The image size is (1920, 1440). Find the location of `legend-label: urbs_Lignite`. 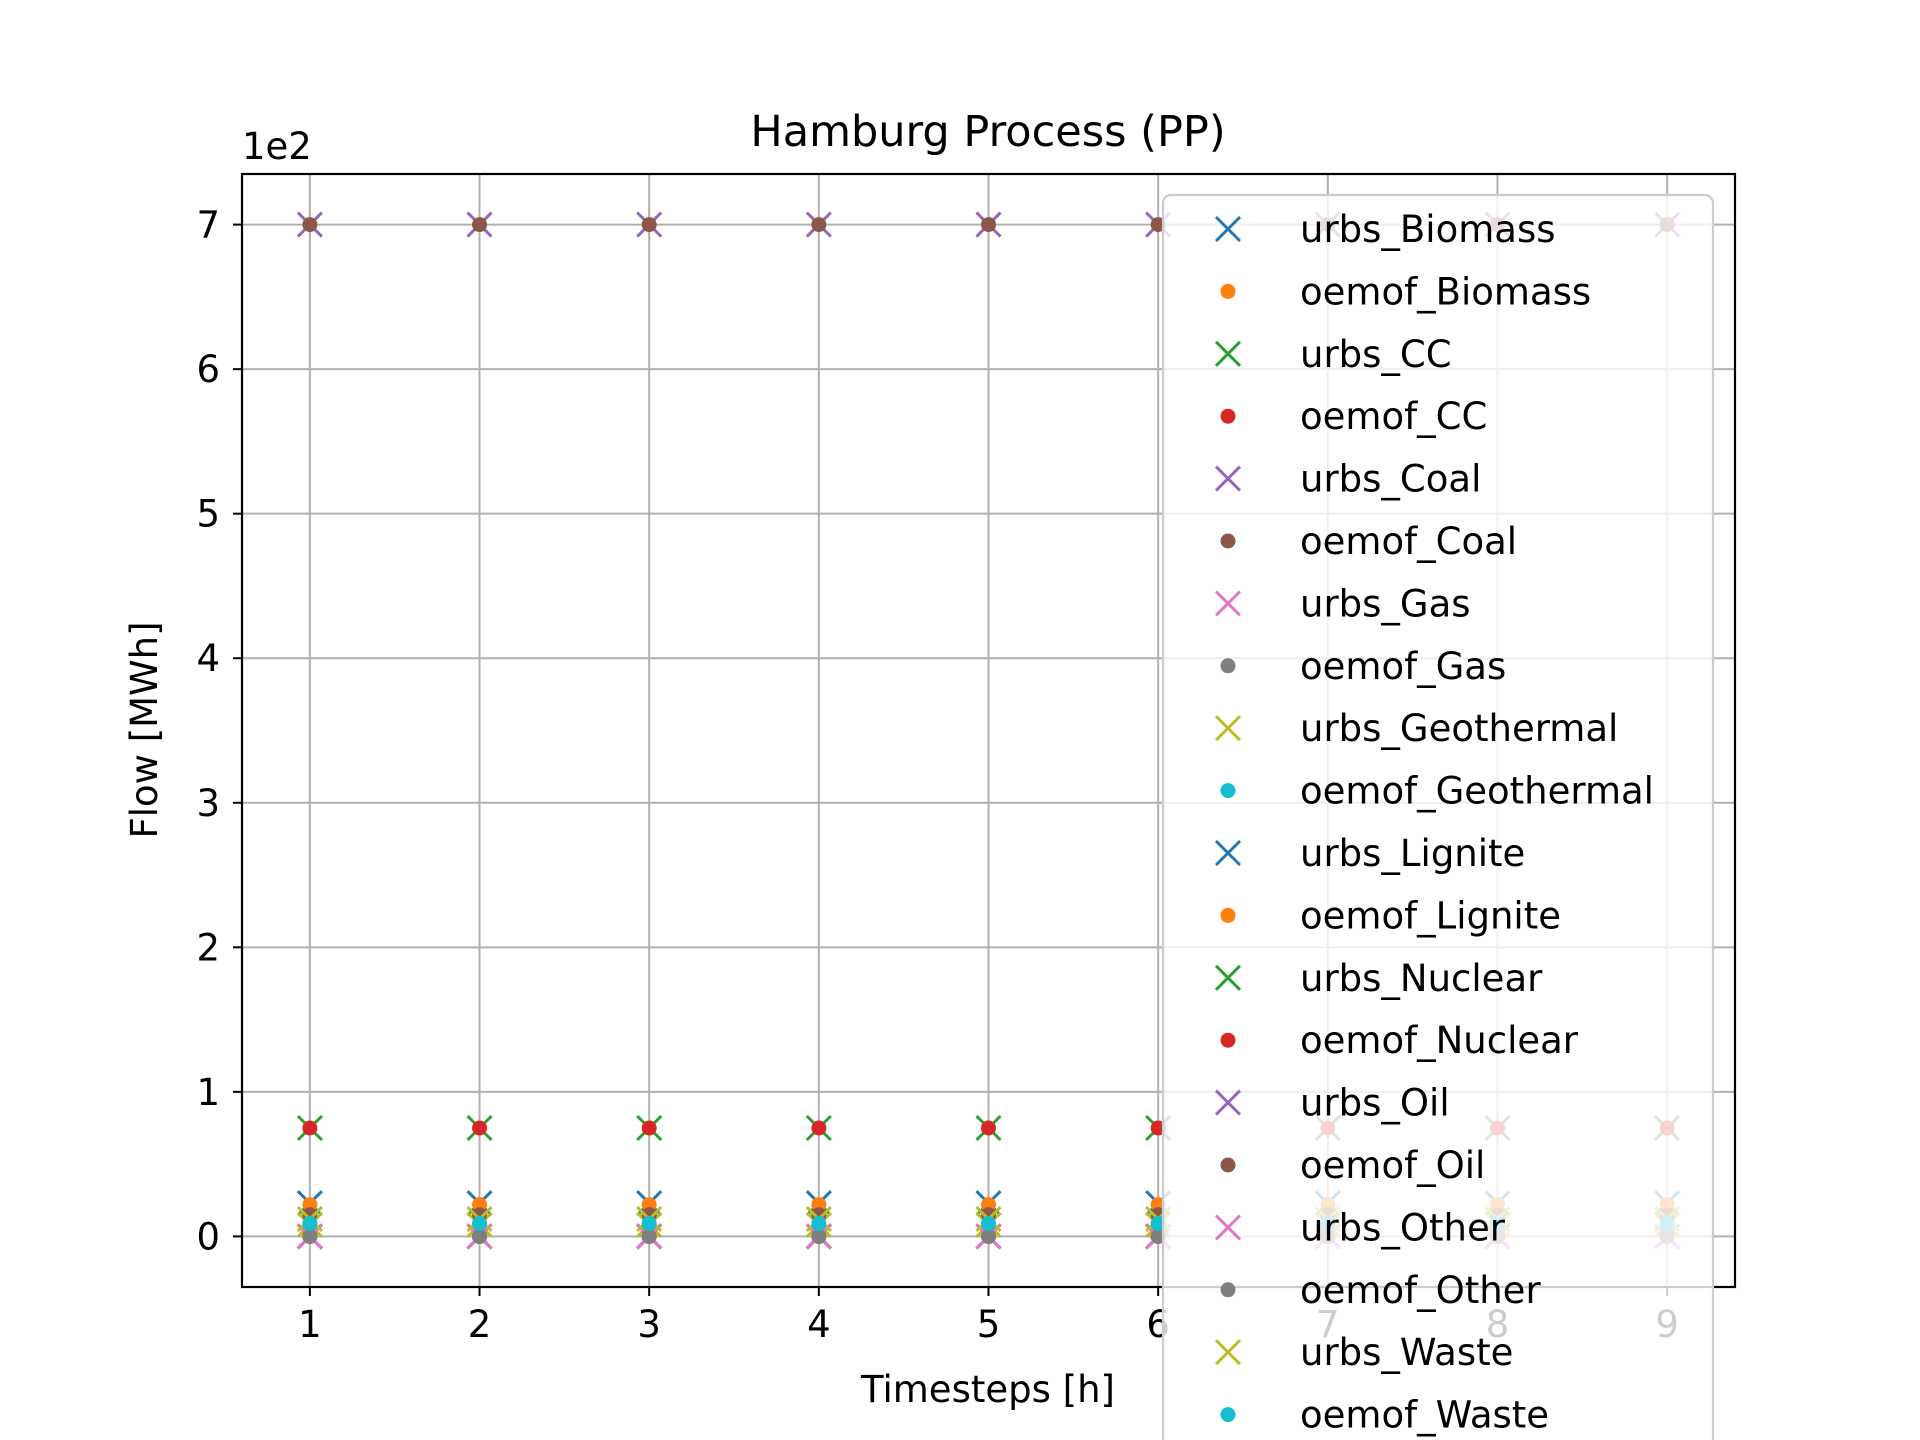

legend-label: urbs_Lignite is located at coordinates (1412, 853).